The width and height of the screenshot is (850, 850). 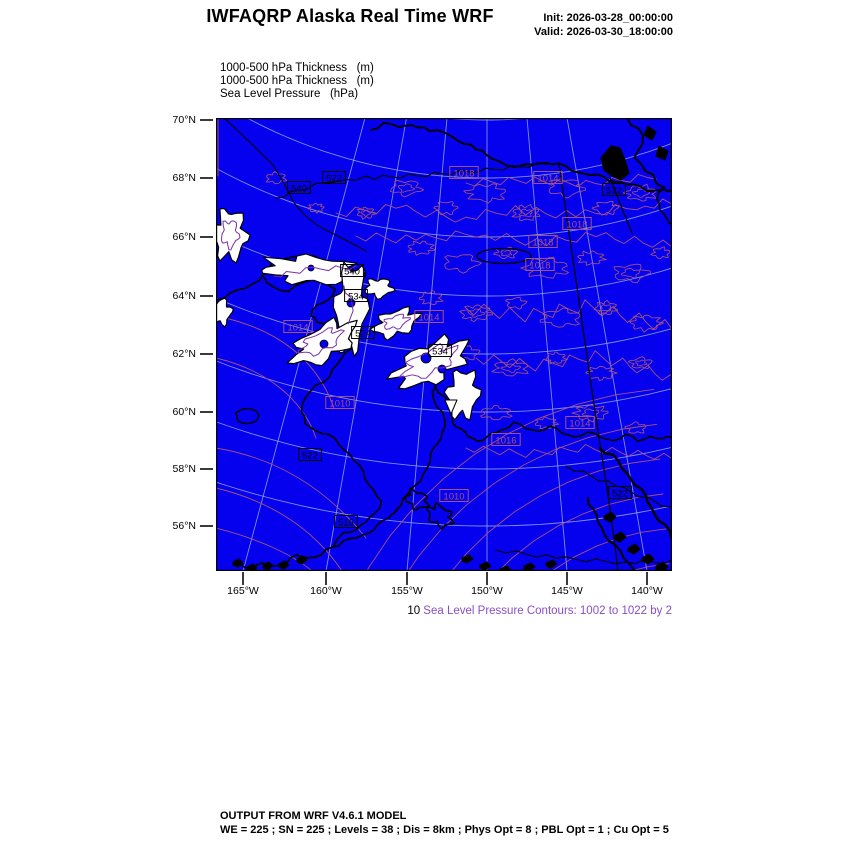 I want to click on caption-prefix: 10, so click(x=414, y=611).